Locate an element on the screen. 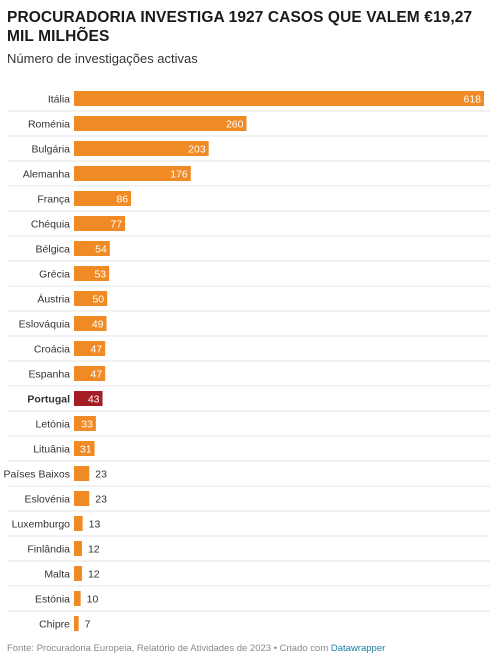 The width and height of the screenshot is (497, 663). category-label: Roménia is located at coordinates (49, 125).